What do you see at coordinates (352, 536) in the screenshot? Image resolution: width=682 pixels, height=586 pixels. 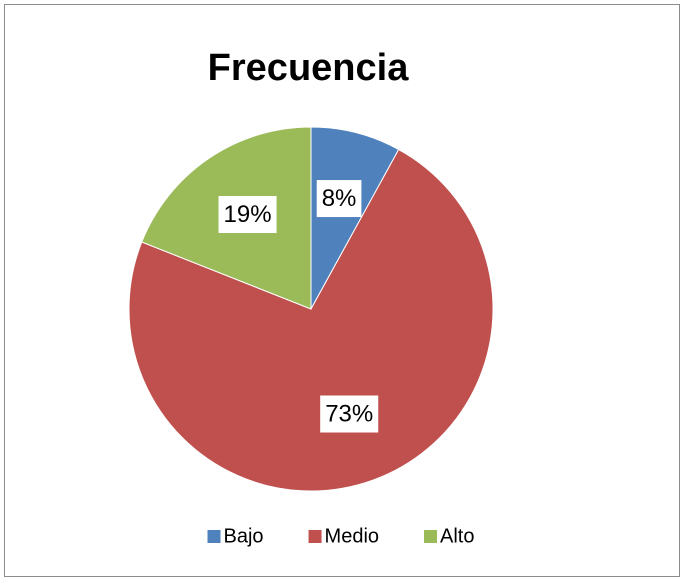 I see `legend-label: Medio` at bounding box center [352, 536].